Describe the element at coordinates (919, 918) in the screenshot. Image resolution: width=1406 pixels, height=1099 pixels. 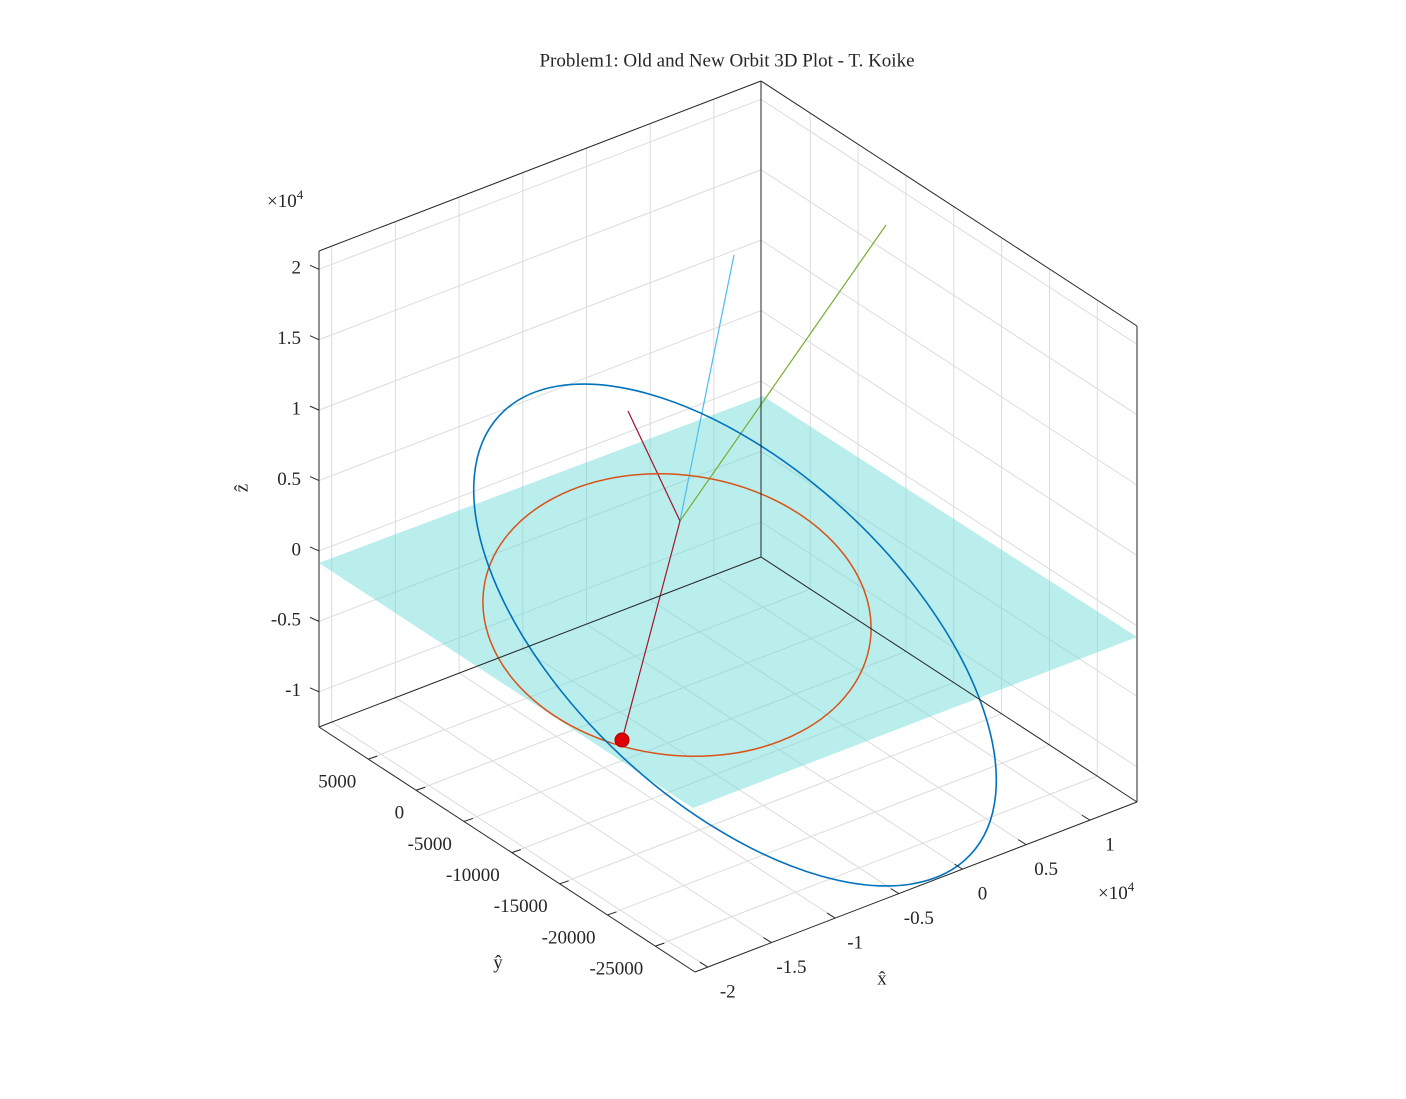
I see `x-tick-label: -0.5` at that location.